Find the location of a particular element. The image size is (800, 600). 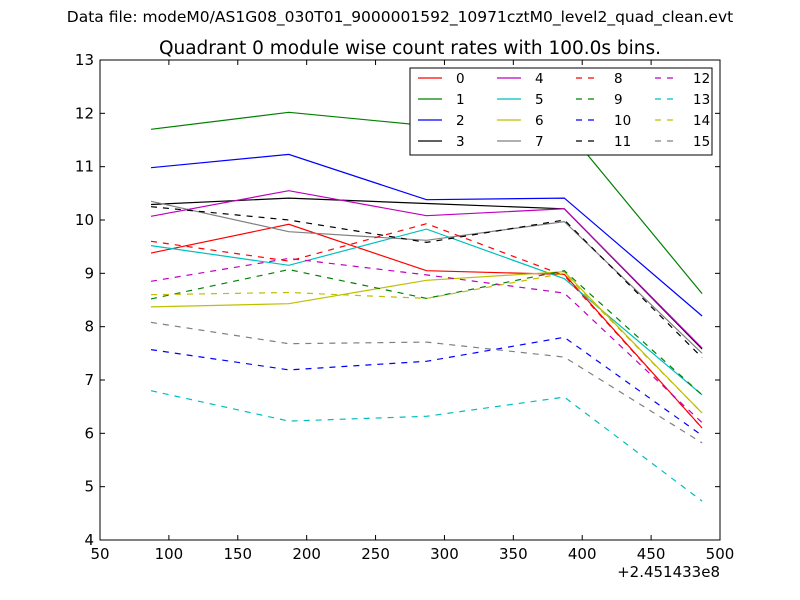

legend-label-15: 15 is located at coordinates (701, 142).